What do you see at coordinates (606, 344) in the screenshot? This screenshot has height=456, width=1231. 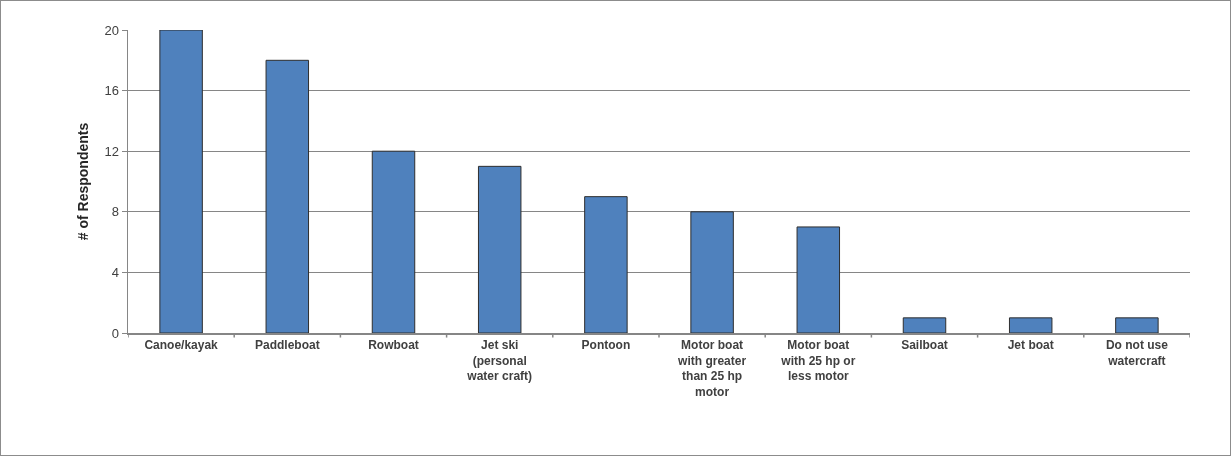 I see `x-tick-label: Pontoon` at bounding box center [606, 344].